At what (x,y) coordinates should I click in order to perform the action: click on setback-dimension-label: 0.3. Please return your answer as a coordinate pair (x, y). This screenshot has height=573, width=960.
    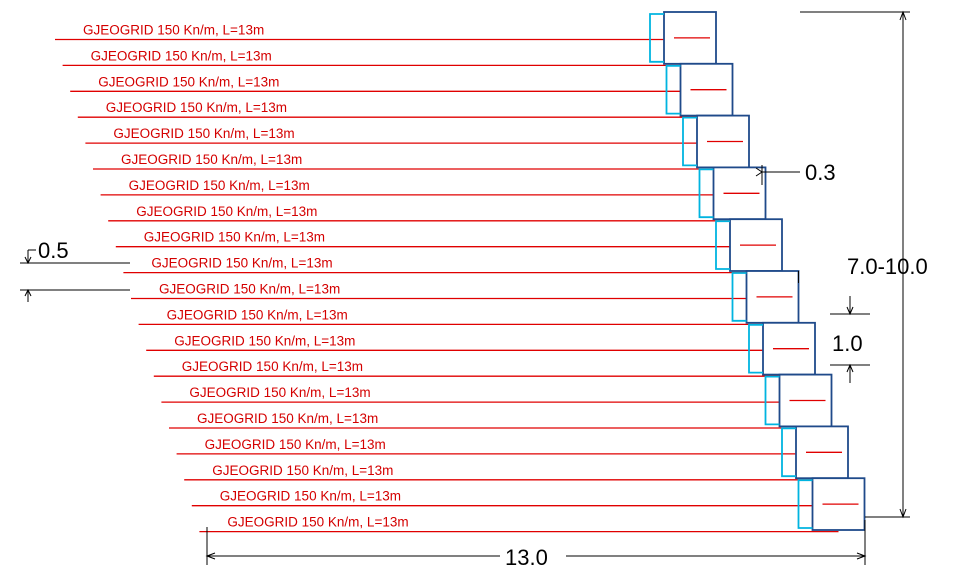
    Looking at the image, I should click on (820, 172).